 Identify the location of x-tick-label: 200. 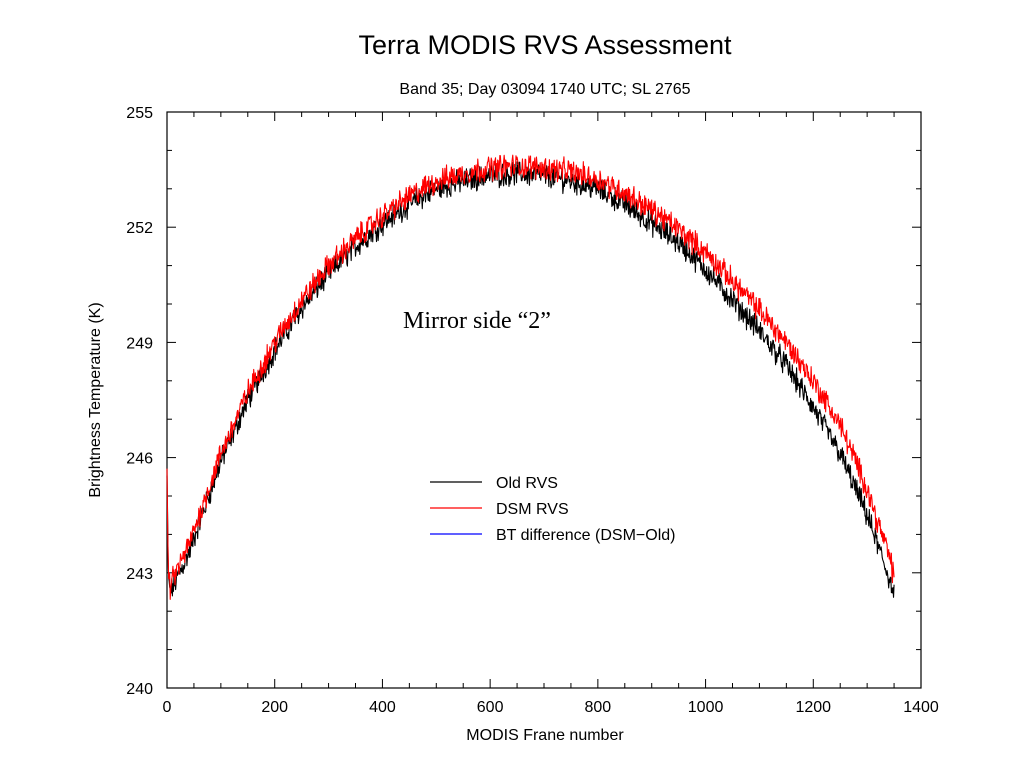
(274, 707).